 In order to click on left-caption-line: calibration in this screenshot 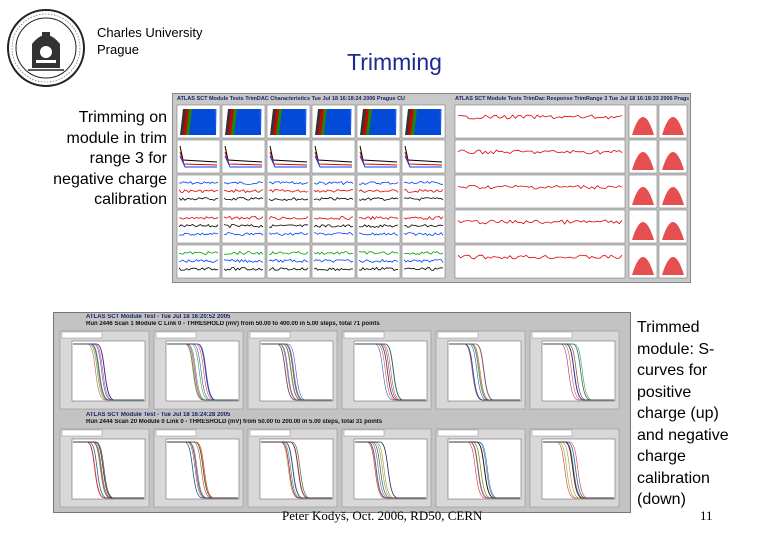, I will do `click(130, 199)`.